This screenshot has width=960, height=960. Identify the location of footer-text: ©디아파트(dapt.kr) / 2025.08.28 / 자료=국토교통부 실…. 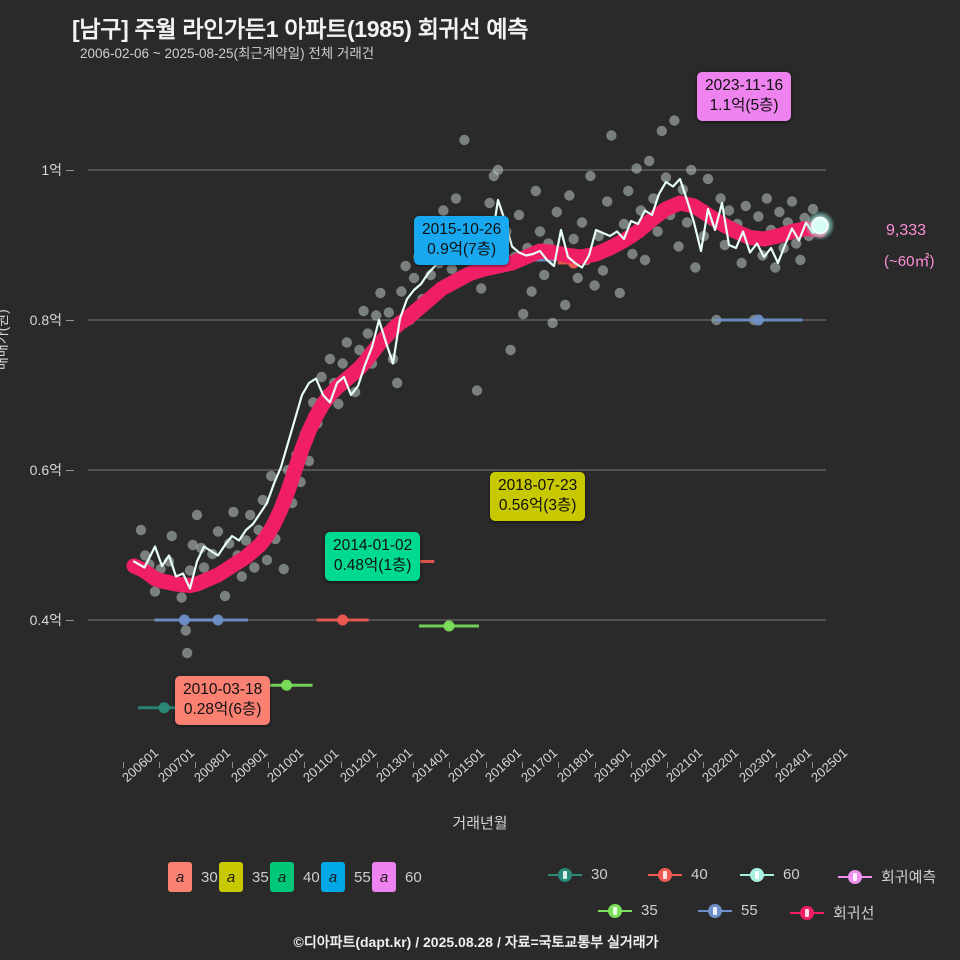
(476, 942).